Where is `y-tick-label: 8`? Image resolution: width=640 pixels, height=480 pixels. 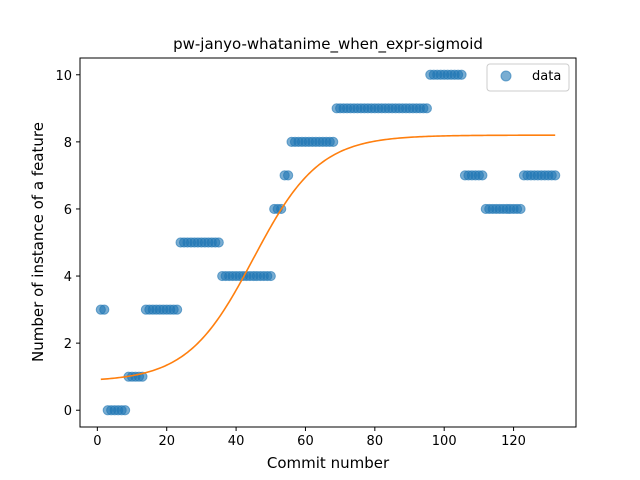
y-tick-label: 8 is located at coordinates (68, 143).